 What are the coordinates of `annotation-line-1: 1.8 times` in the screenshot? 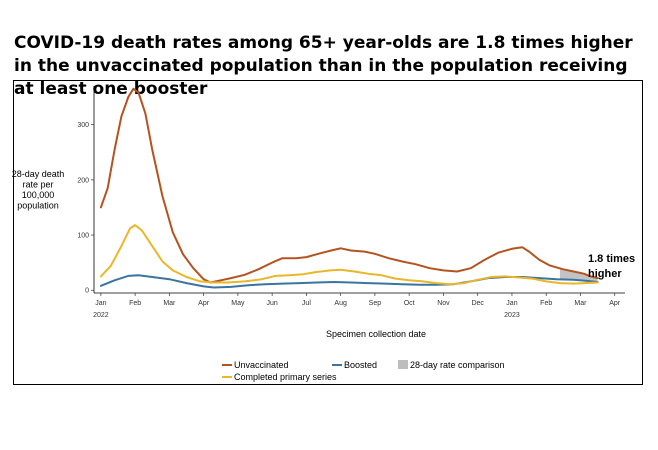 It's located at (611, 259).